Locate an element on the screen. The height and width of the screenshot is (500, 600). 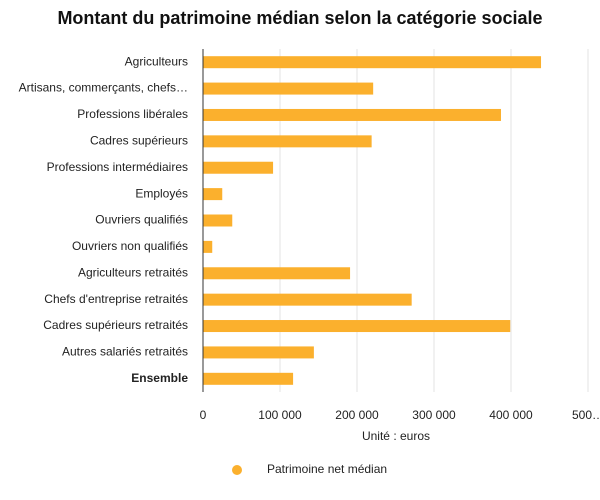
y-tick-label: Chefs d'entreprise retraités is located at coordinates (116, 299).